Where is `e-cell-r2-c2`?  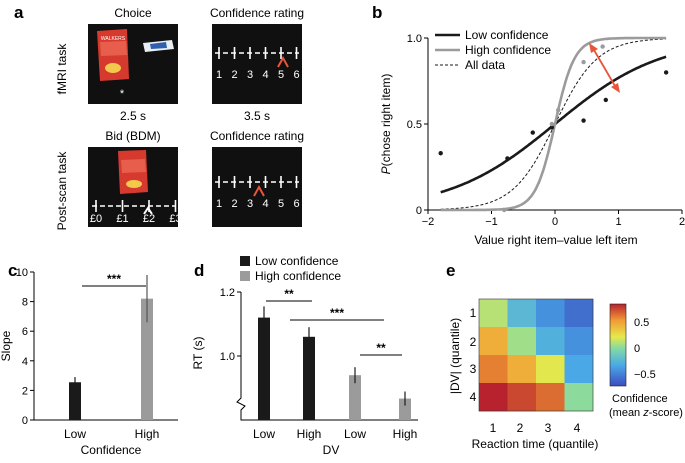 e-cell-r2-c2 is located at coordinates (522, 341).